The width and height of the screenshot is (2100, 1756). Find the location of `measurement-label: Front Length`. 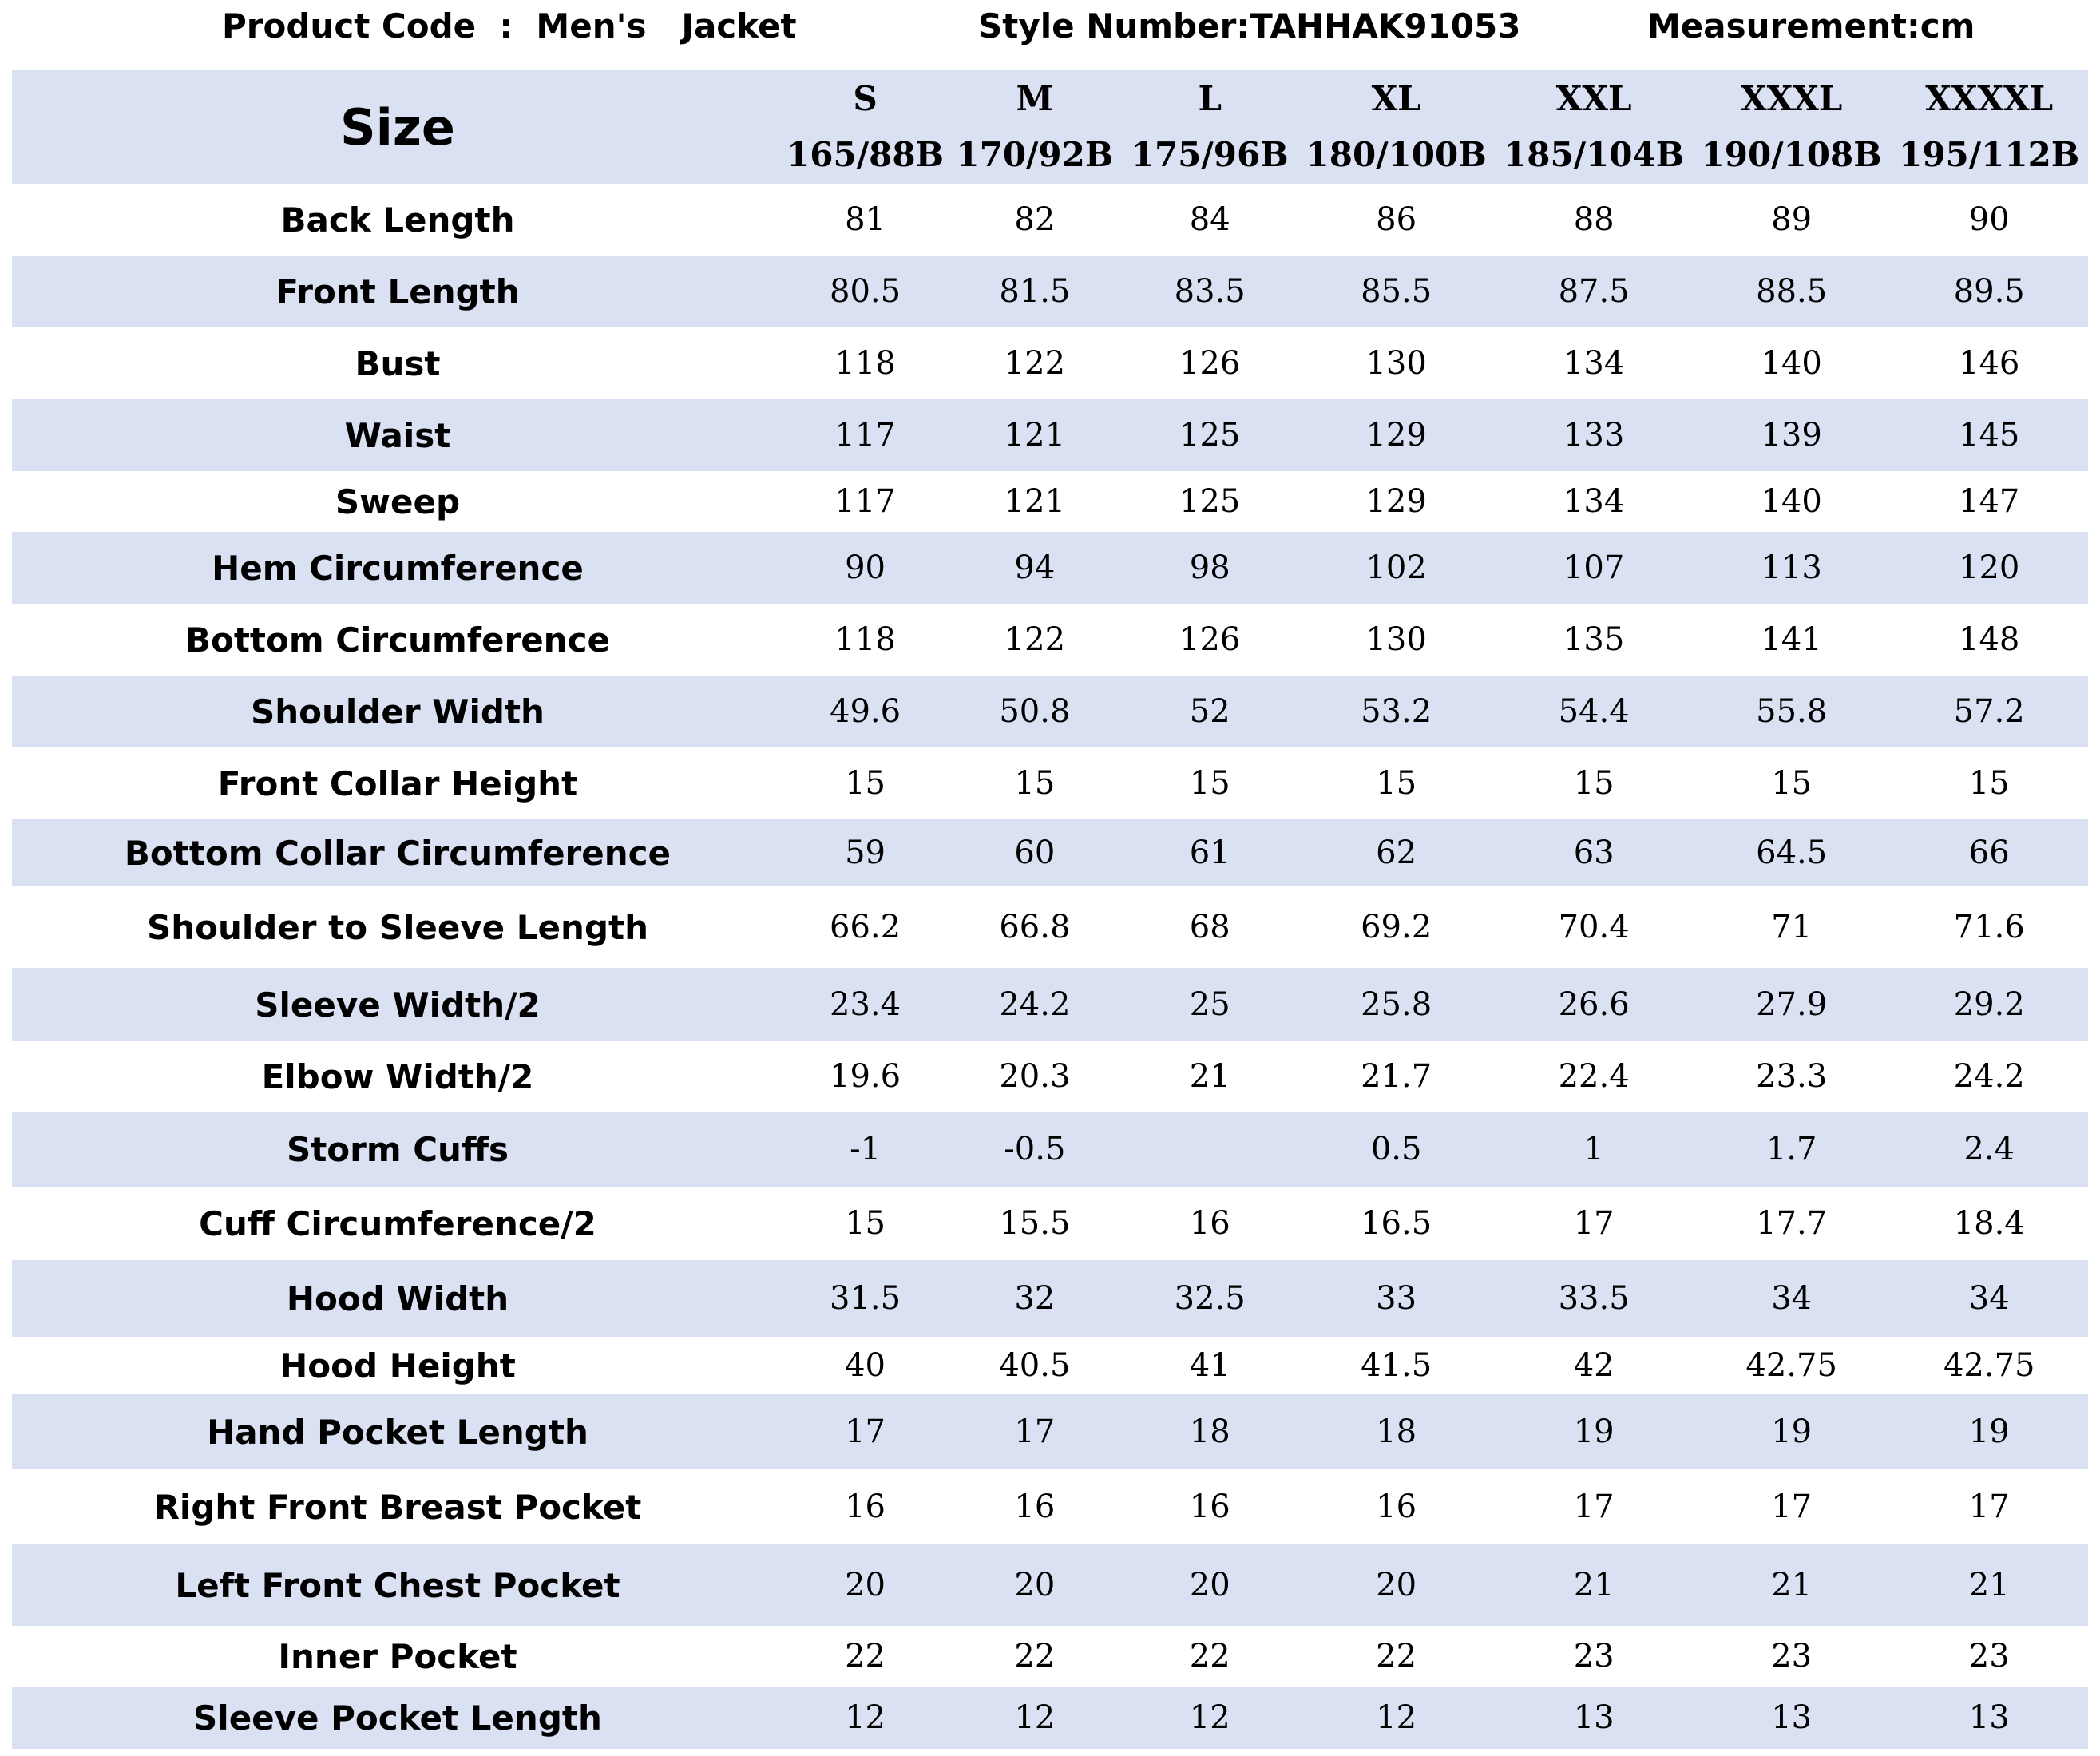

measurement-label: Front Length is located at coordinates (397, 292).